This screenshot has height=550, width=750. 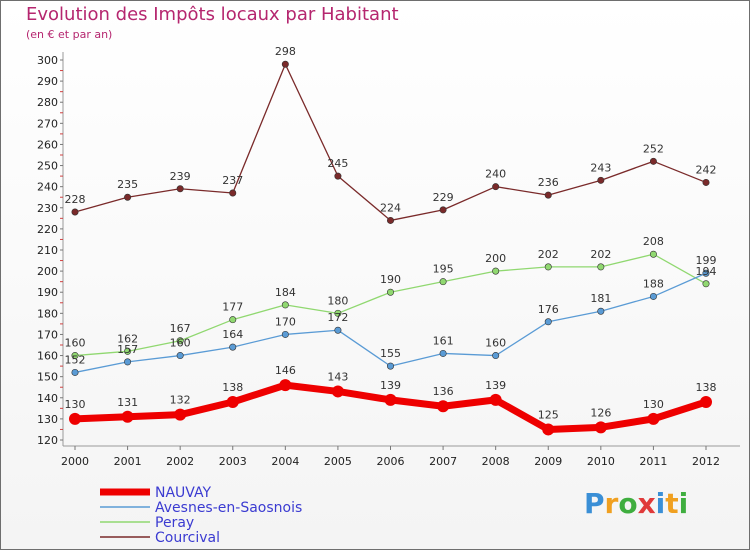 I want to click on data-label-courcival: 235, so click(x=127, y=184).